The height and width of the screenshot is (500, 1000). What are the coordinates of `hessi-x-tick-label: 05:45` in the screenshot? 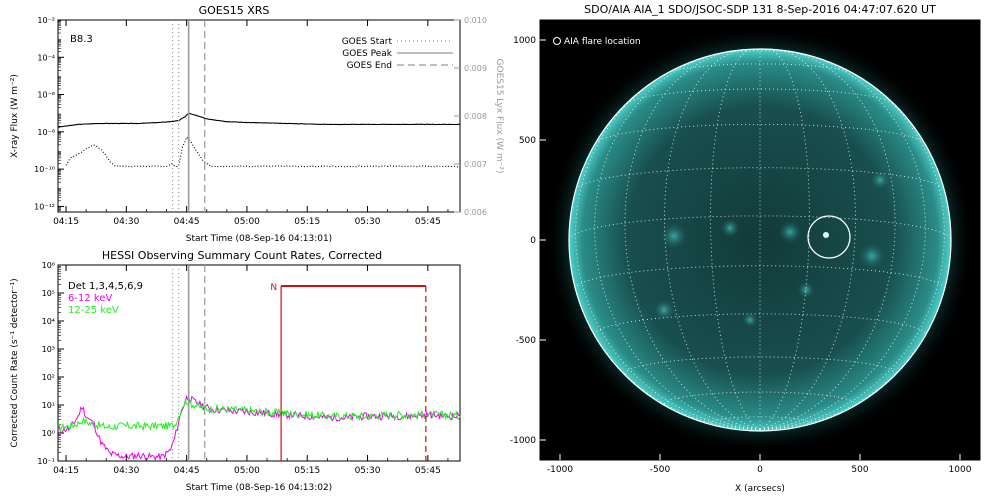 It's located at (428, 471).